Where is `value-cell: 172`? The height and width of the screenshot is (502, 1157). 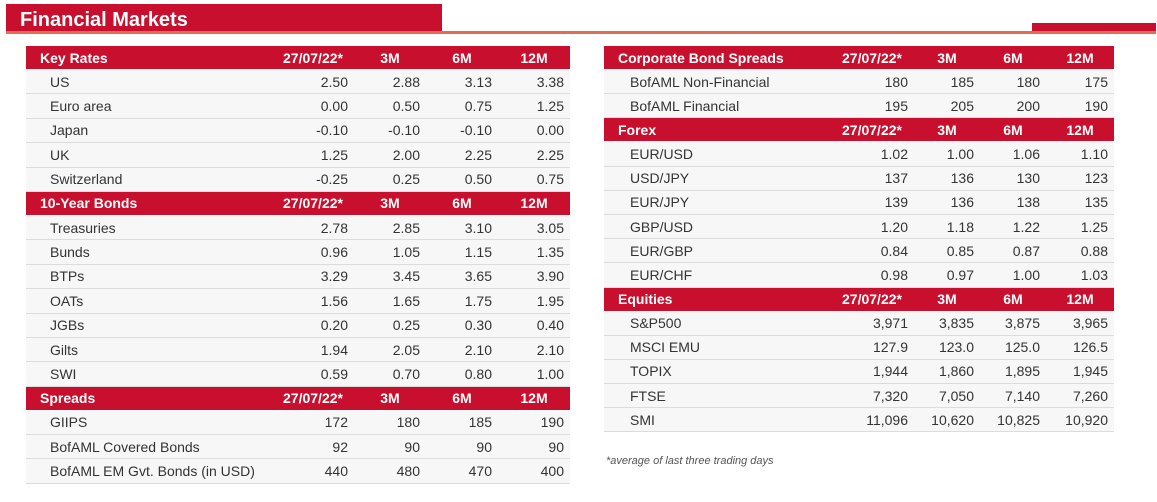
value-cell: 172 is located at coordinates (313, 423).